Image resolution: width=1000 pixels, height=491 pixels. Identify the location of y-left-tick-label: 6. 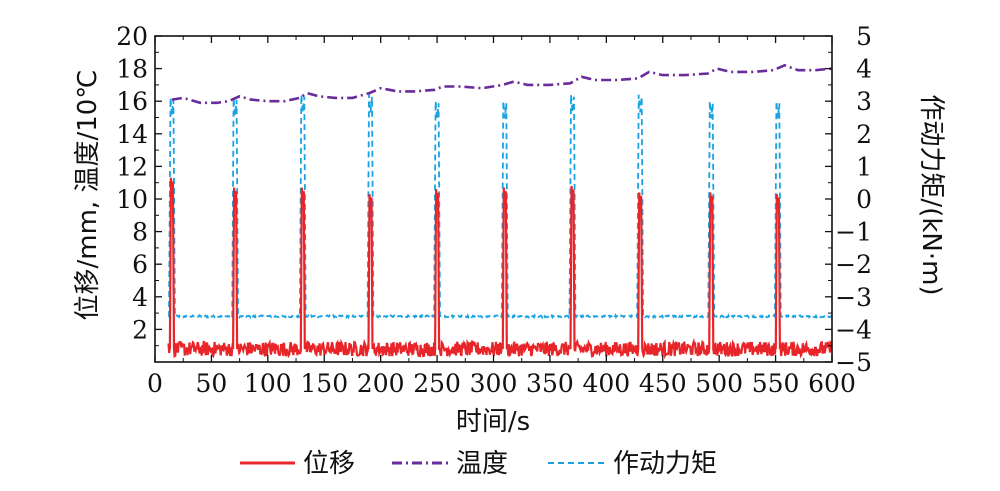
(140, 264).